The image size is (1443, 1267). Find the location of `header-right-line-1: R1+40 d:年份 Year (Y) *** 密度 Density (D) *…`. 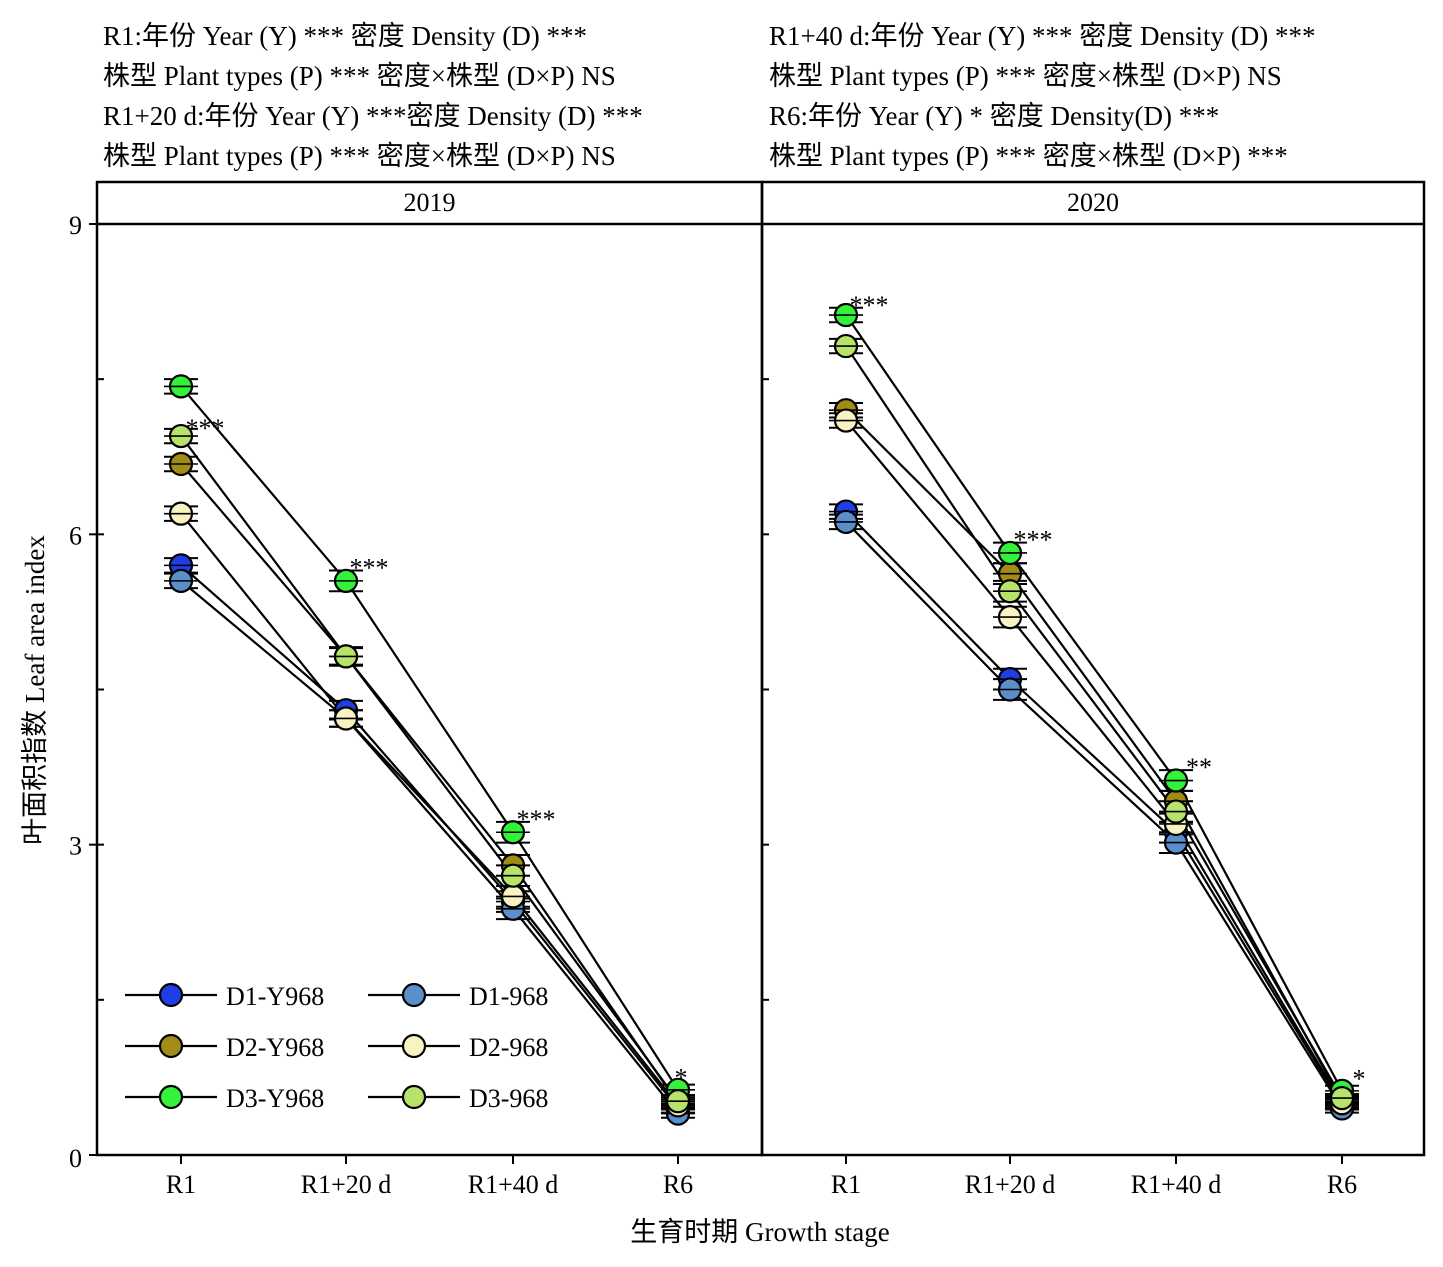

header-right-line-1: R1+40 d:年份 Year (Y) *** 密度 Density (D) *… is located at coordinates (1042, 36).